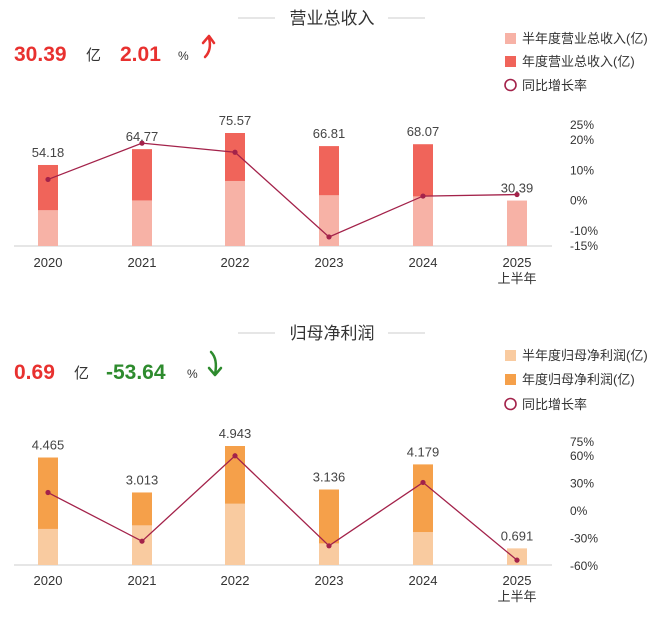 Image resolution: width=664 pixels, height=622 pixels. What do you see at coordinates (582, 483) in the screenshot?
I see `net-profit-y2-tick-2: 30%` at bounding box center [582, 483].